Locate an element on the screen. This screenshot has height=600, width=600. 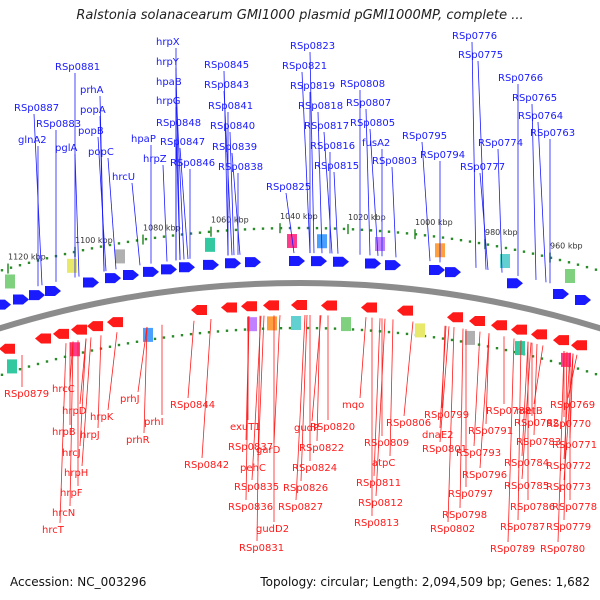
reverse-gene-label: RSp0780 is located at coordinates (562, 549).